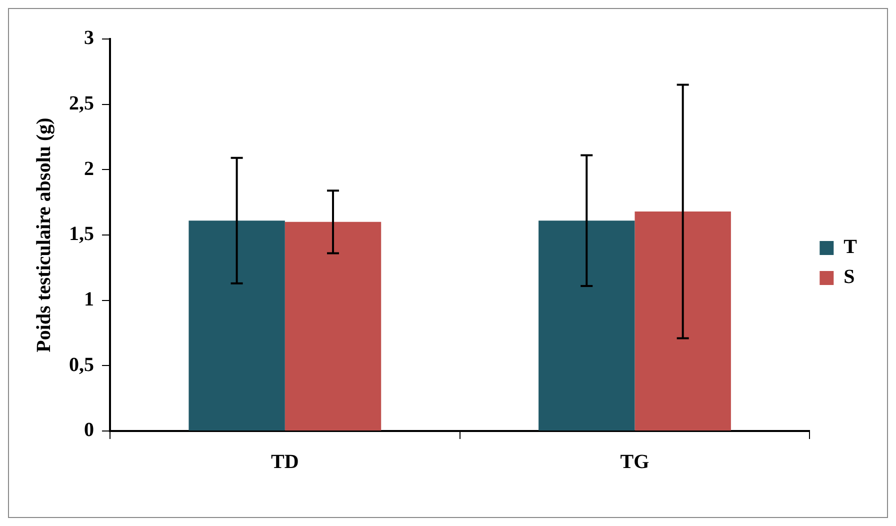  I want to click on x-tick-label: TD, so click(285, 462).